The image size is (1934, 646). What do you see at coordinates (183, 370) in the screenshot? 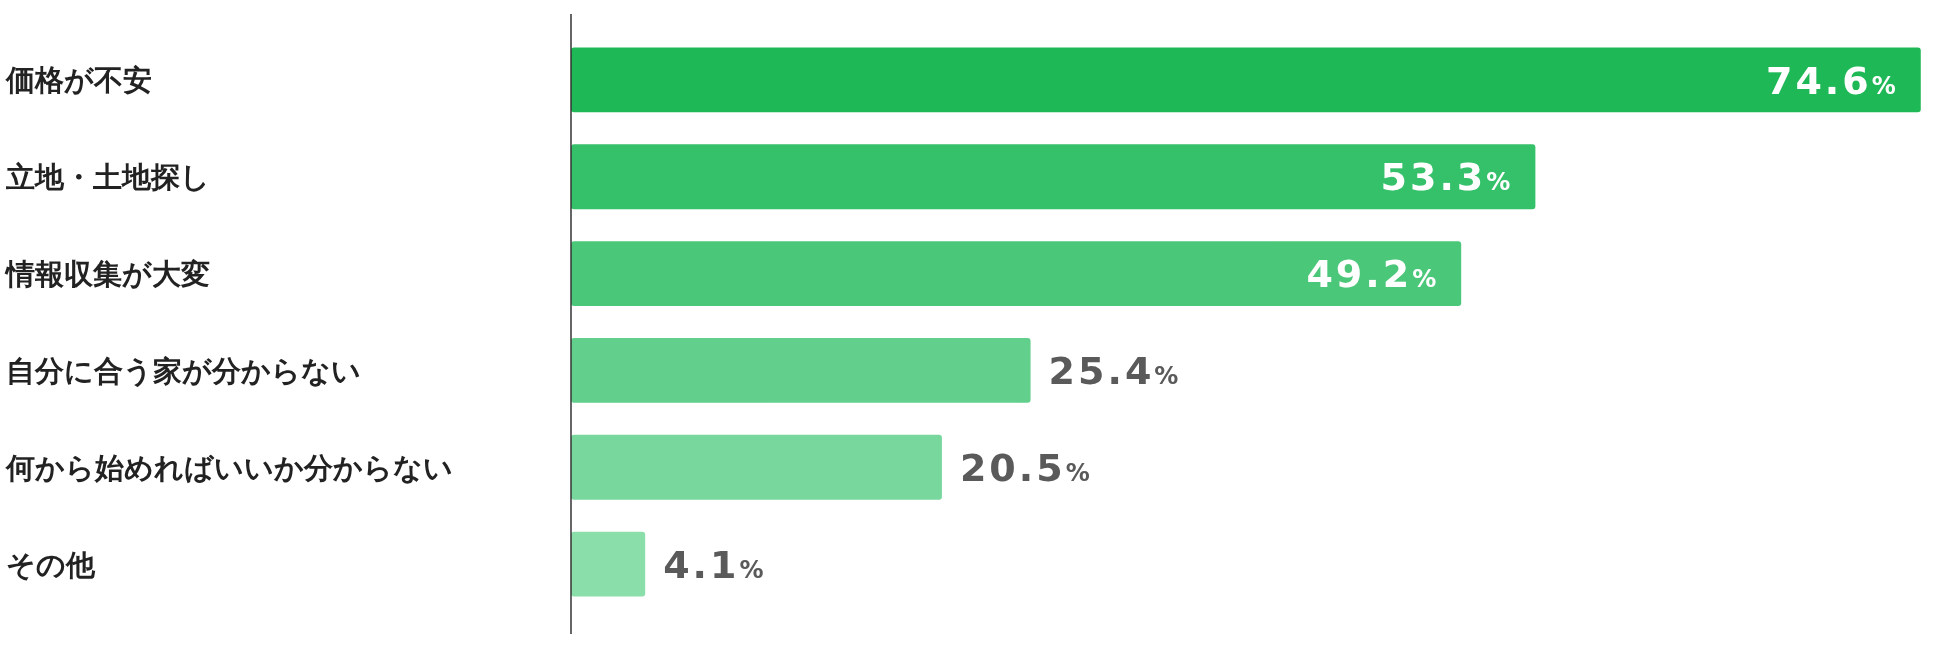
I see `y-tick-label: 自分に合う家が分からない` at bounding box center [183, 370].